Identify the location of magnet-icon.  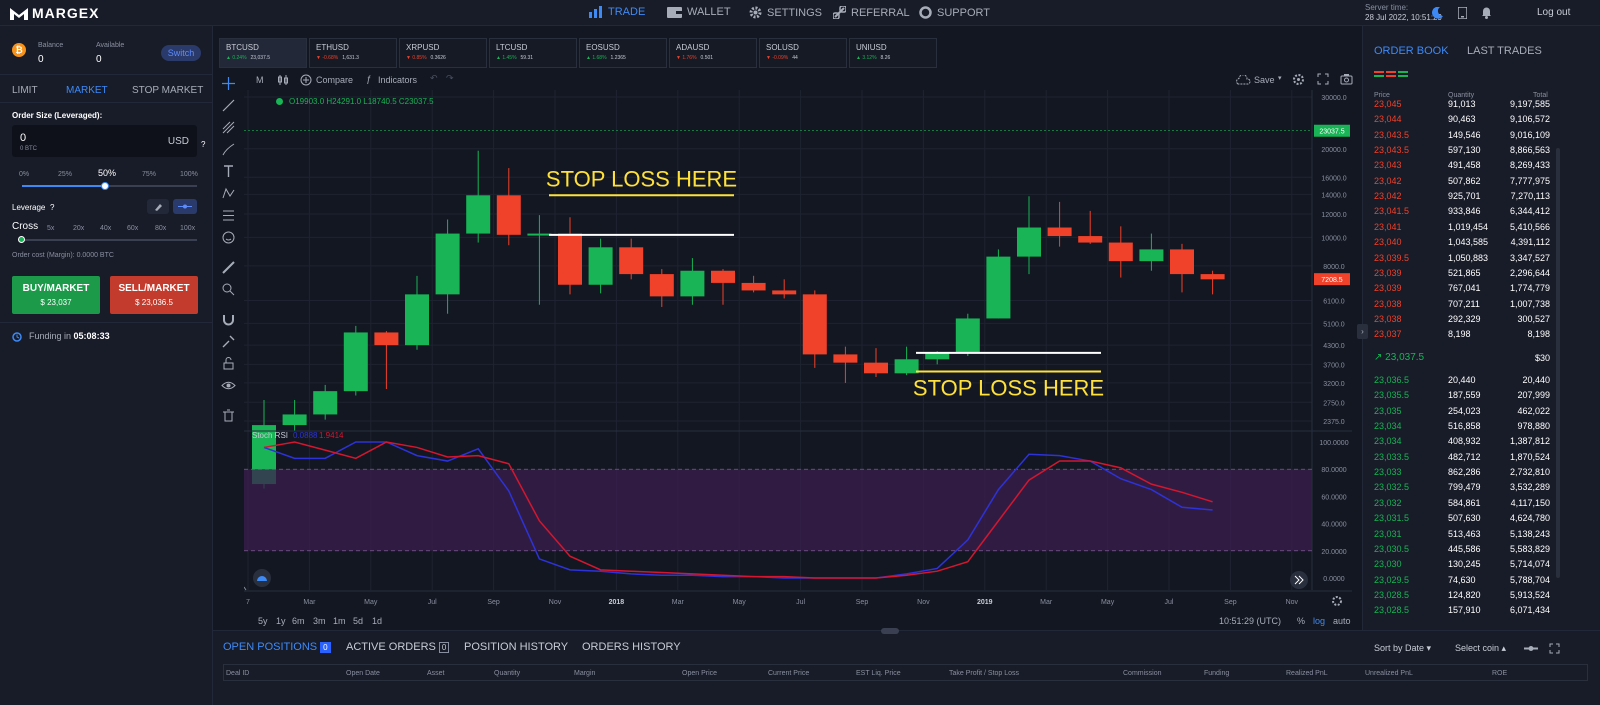
(228, 319).